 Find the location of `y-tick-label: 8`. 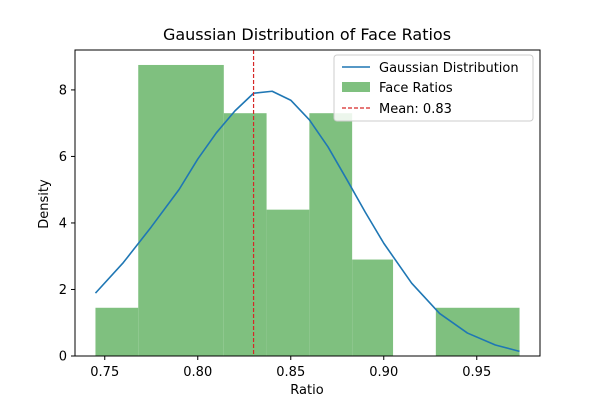

y-tick-label: 8 is located at coordinates (63, 90).